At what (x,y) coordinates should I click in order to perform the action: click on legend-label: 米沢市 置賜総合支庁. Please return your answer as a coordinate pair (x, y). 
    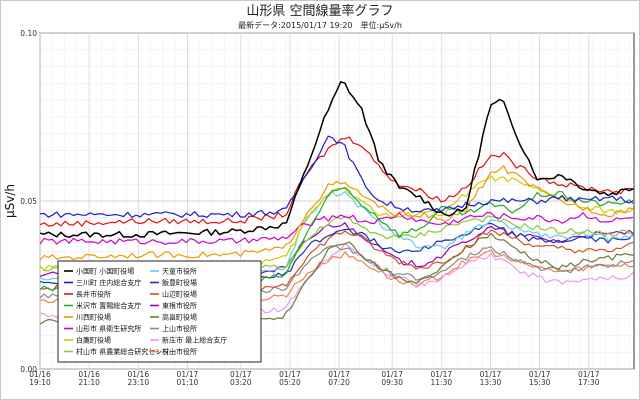
    Looking at the image, I should click on (108, 305).